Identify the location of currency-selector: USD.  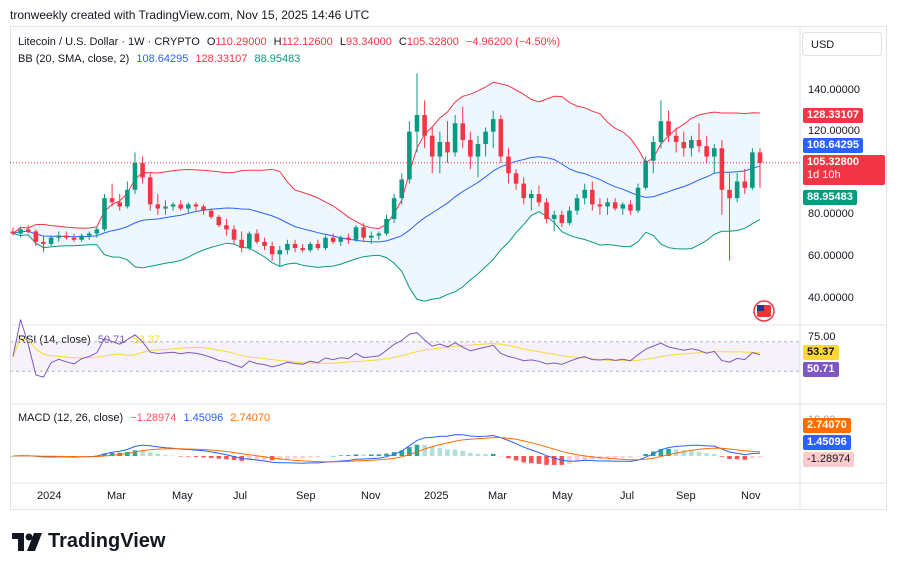
(842, 44).